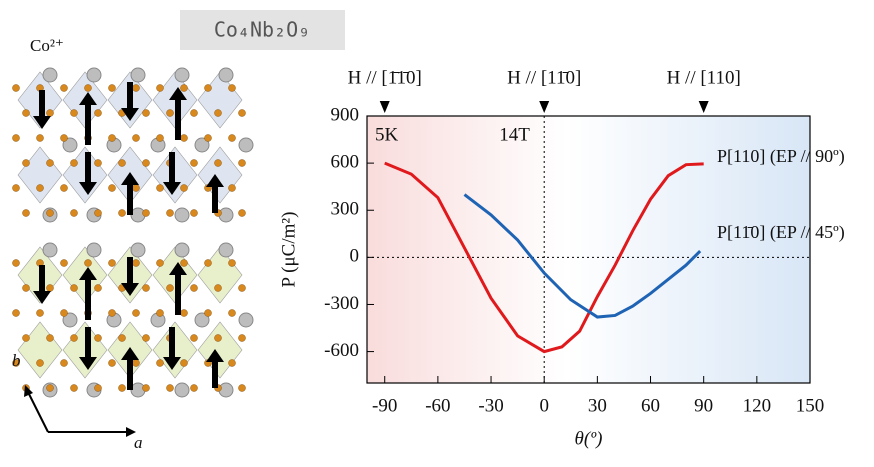 The height and width of the screenshot is (467, 874). What do you see at coordinates (490, 405) in the screenshot?
I see `x-tick-label: -30` at bounding box center [490, 405].